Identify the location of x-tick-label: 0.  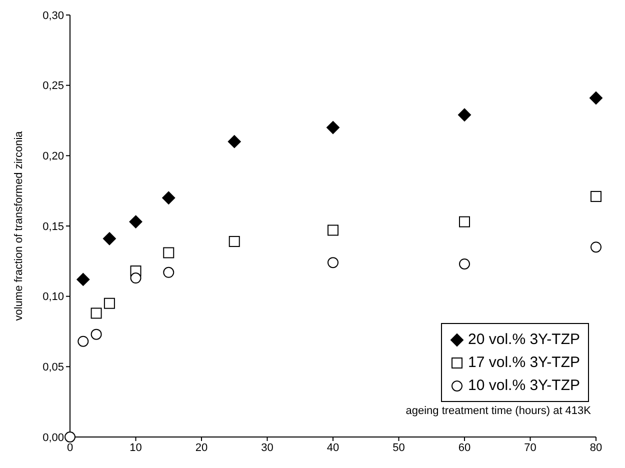
(70, 448).